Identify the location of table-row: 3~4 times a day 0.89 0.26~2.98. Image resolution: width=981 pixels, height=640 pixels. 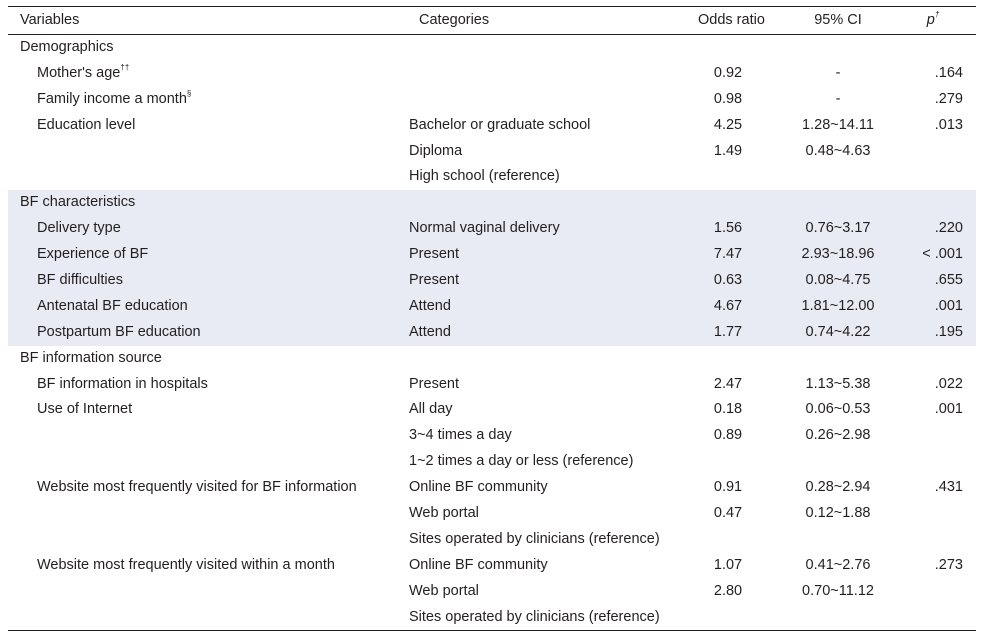
(492, 436).